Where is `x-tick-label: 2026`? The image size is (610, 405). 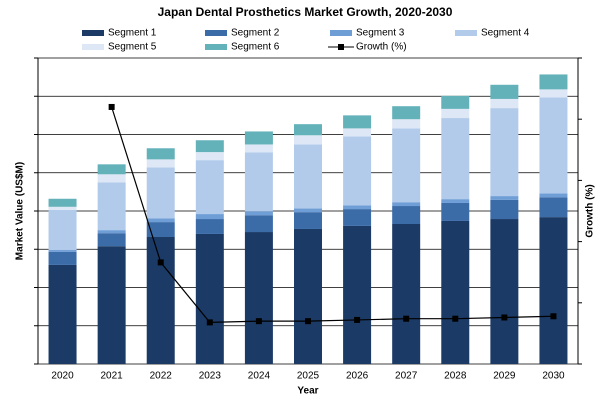
x-tick-label: 2026 is located at coordinates (357, 376).